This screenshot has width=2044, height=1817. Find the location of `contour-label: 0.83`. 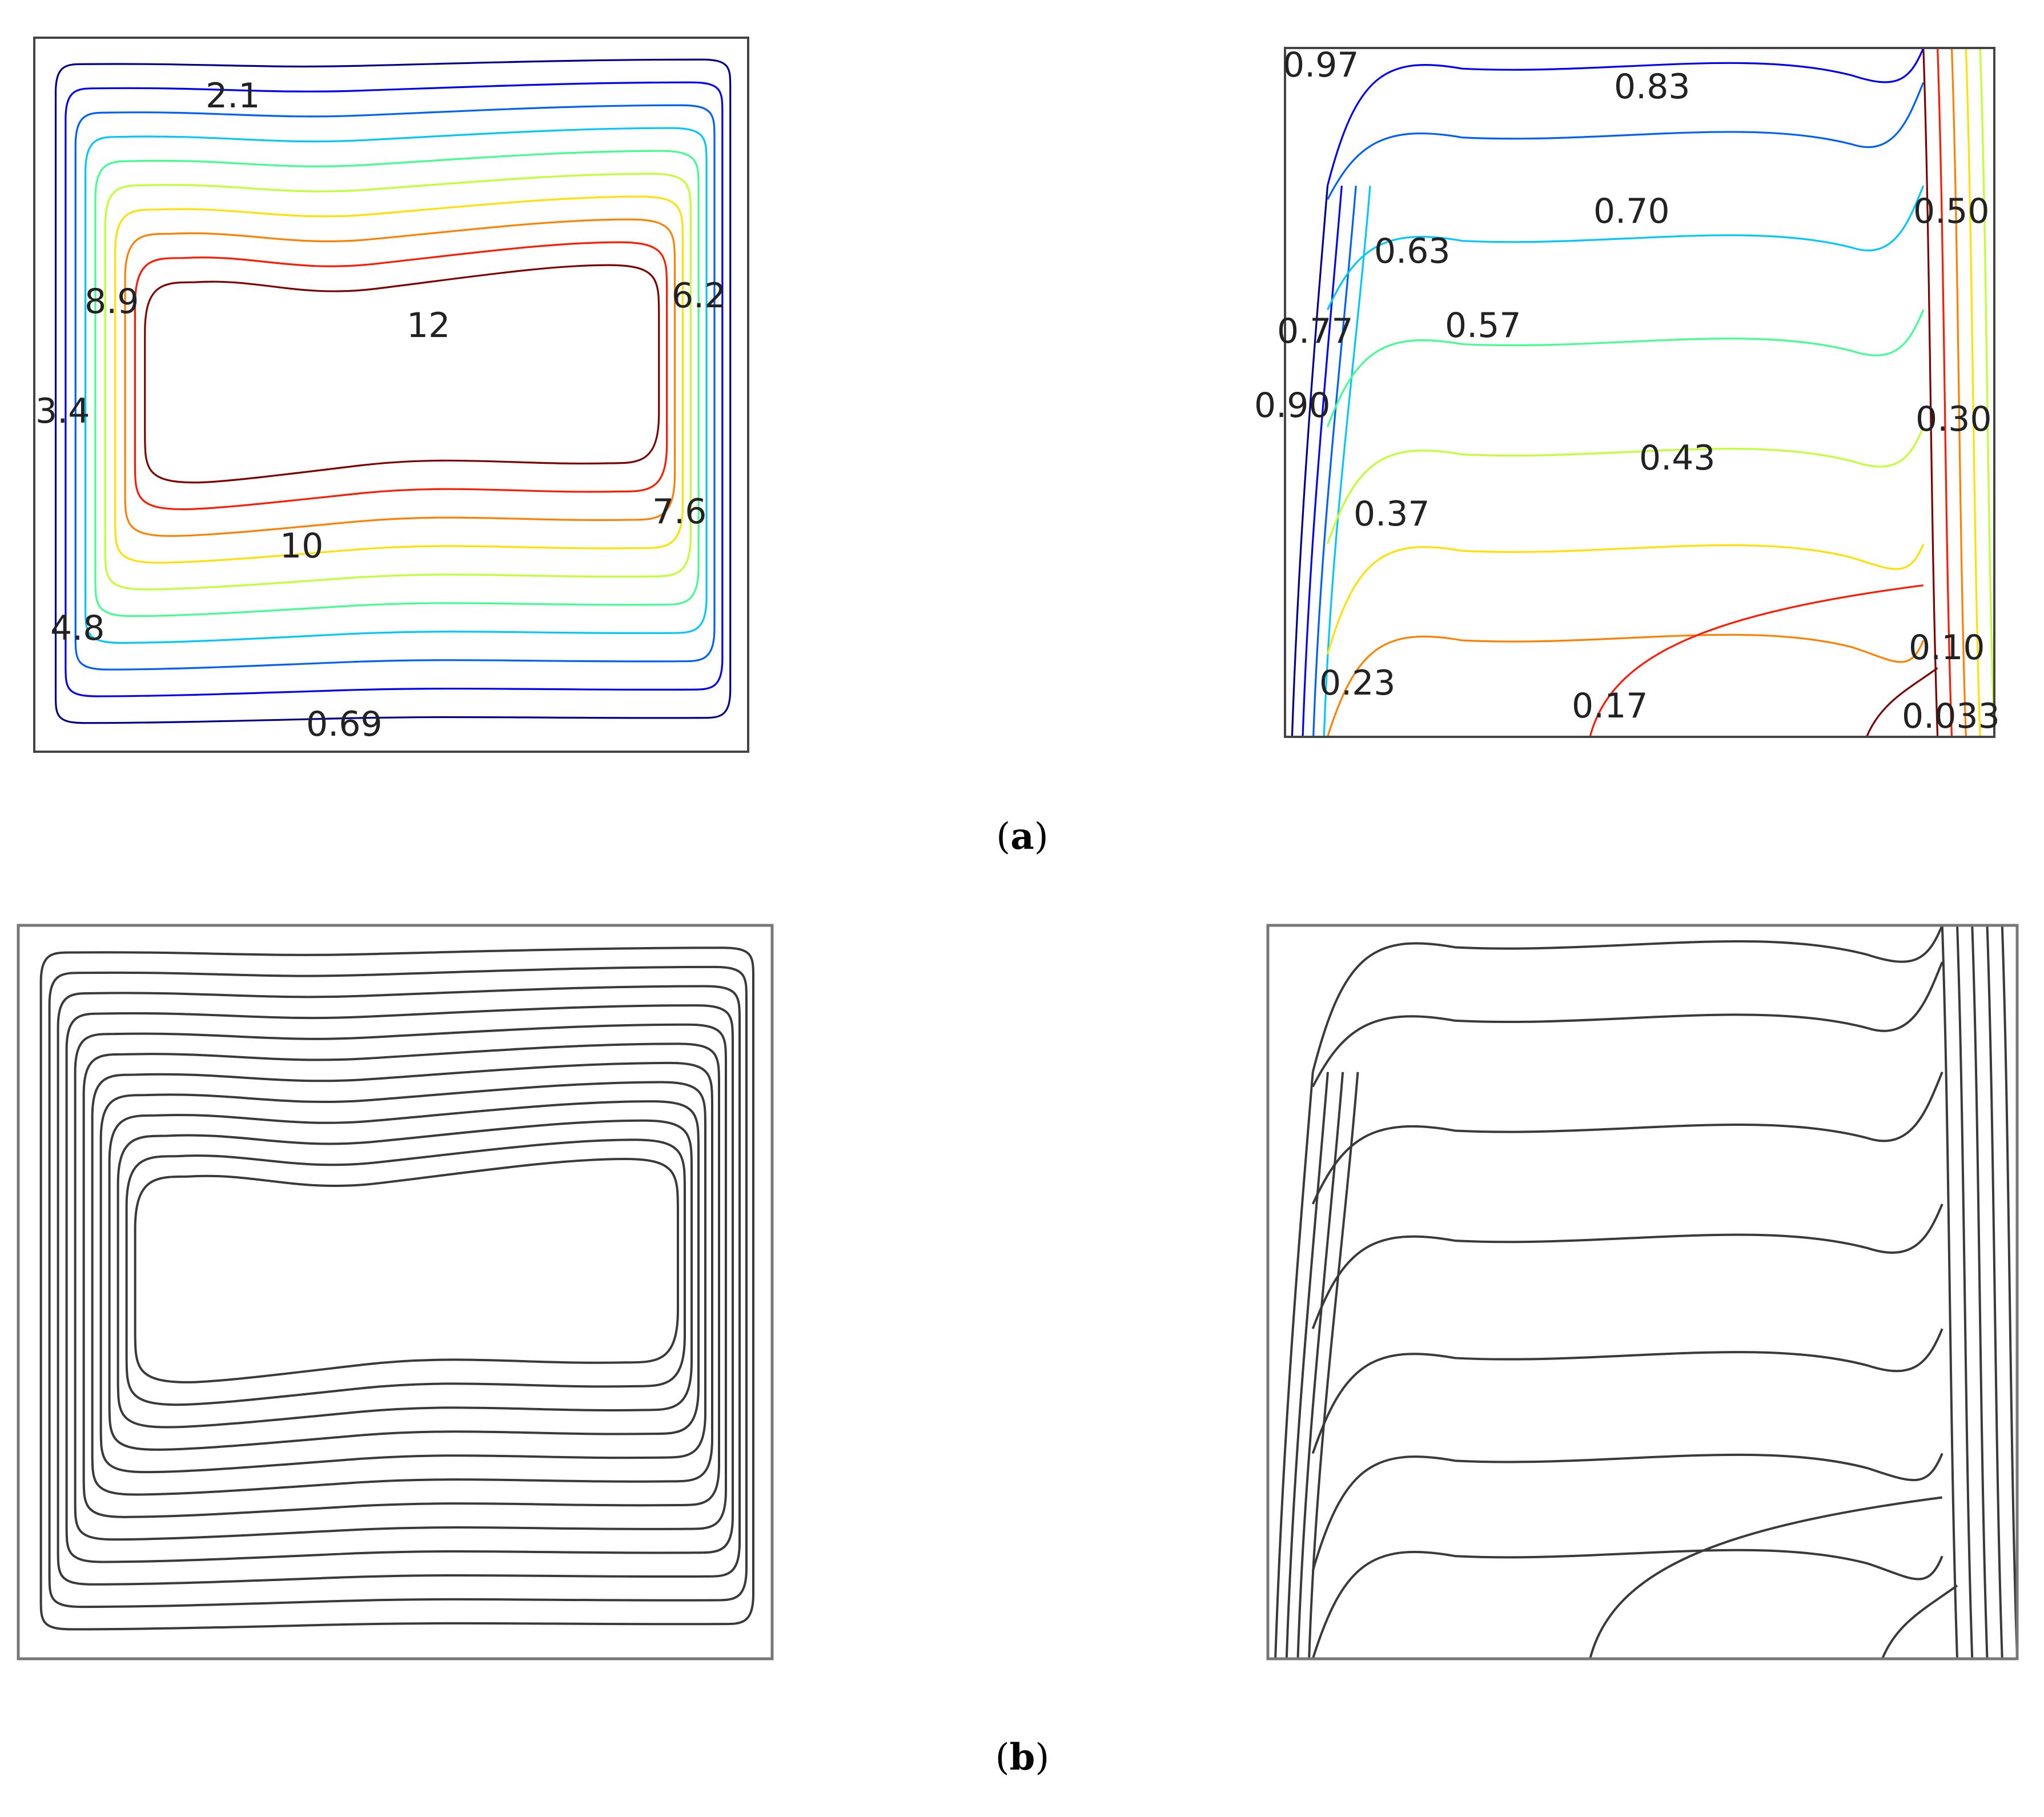

contour-label: 0.83 is located at coordinates (1652, 87).